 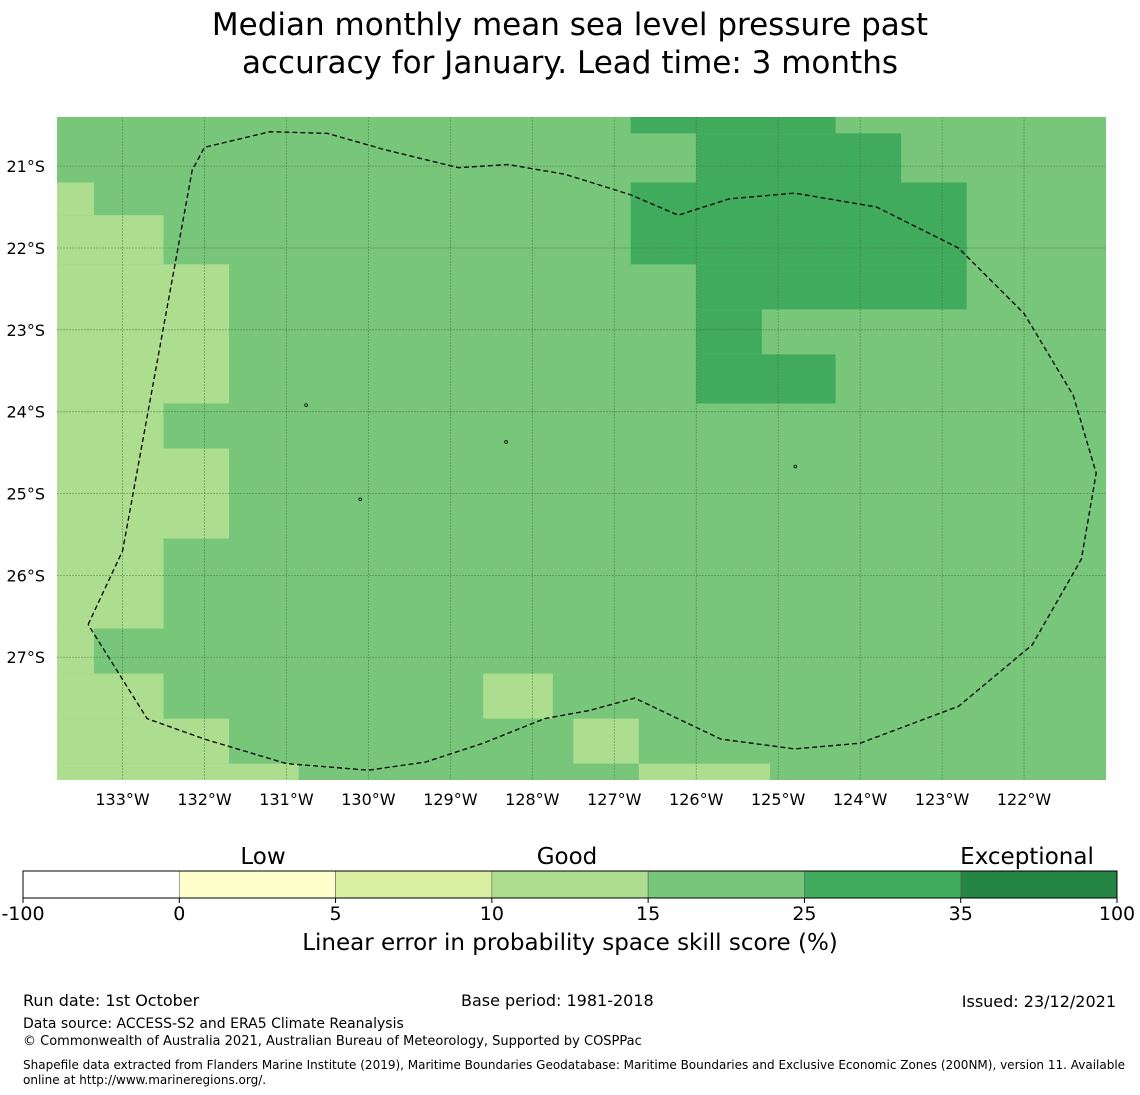 I want to click on lon-tick-label: 124°W, so click(x=860, y=799).